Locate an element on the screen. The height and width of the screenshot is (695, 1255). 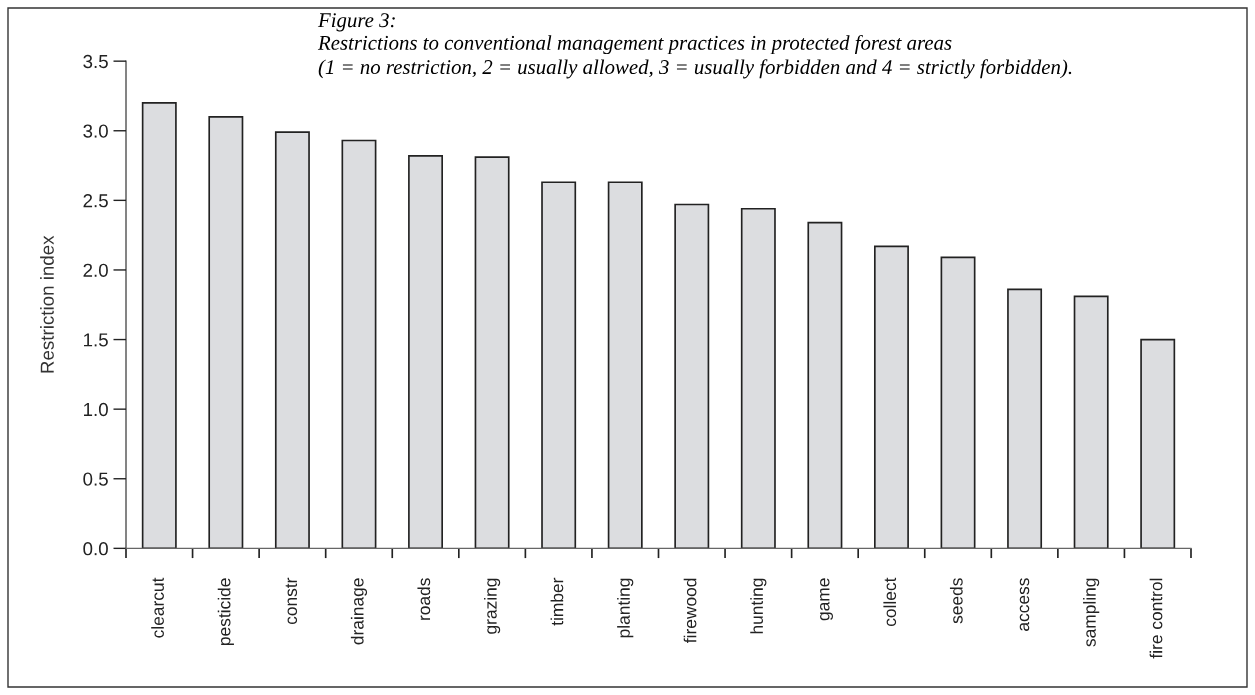
x-tick-label: sampling is located at coordinates (1091, 612).